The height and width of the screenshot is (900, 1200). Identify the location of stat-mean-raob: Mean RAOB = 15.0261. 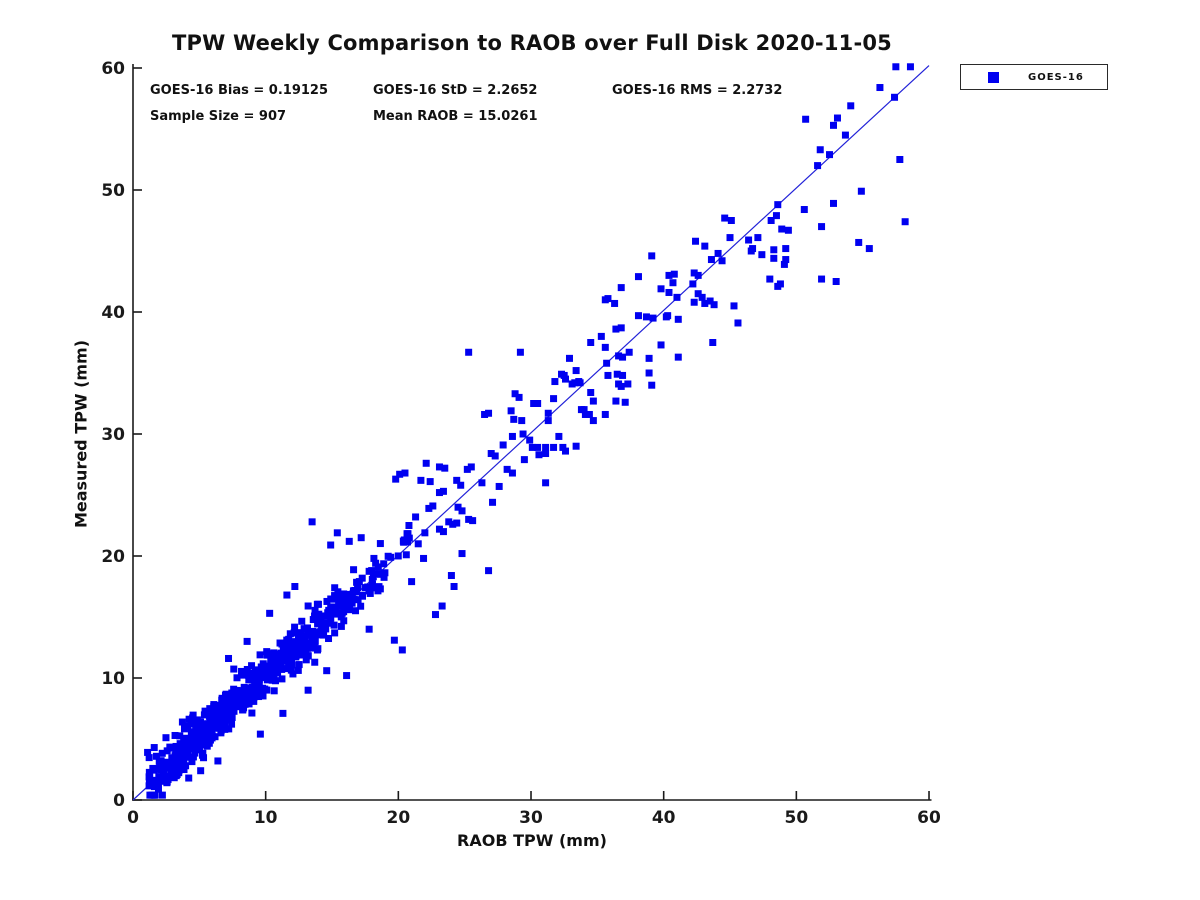
(455, 116).